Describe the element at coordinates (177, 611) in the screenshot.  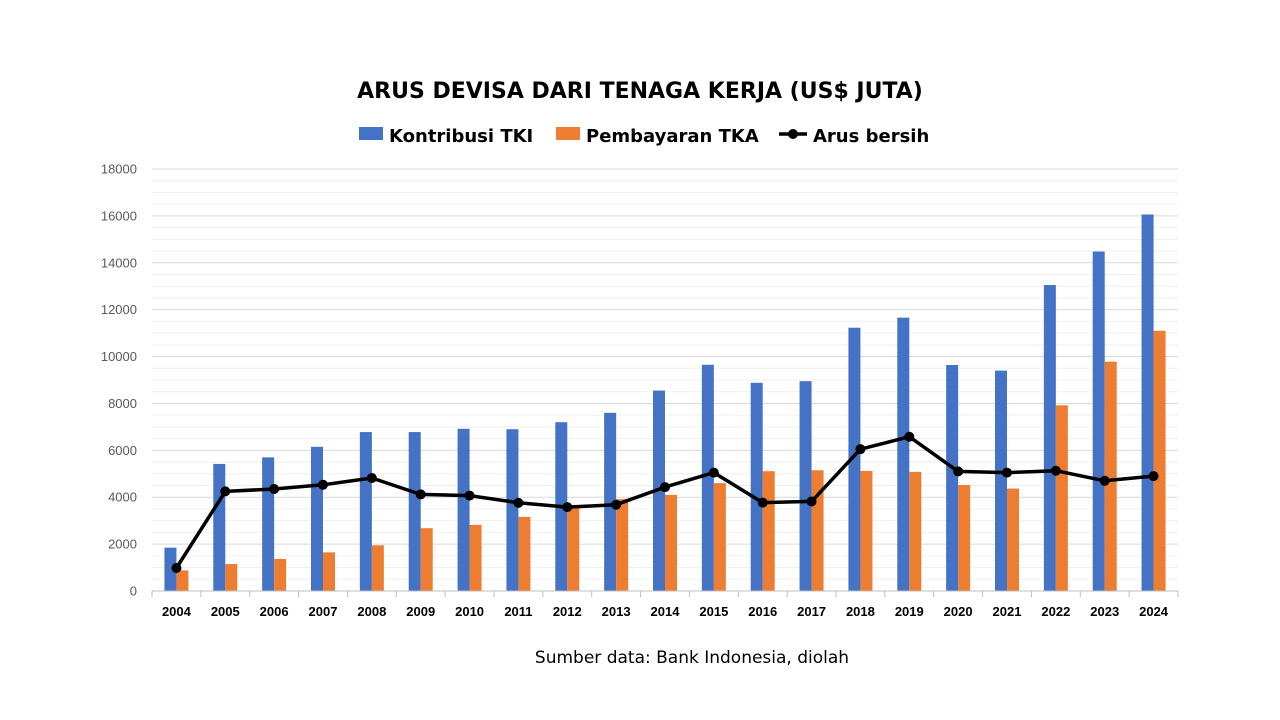
I see `x-tick-label: 2004` at that location.